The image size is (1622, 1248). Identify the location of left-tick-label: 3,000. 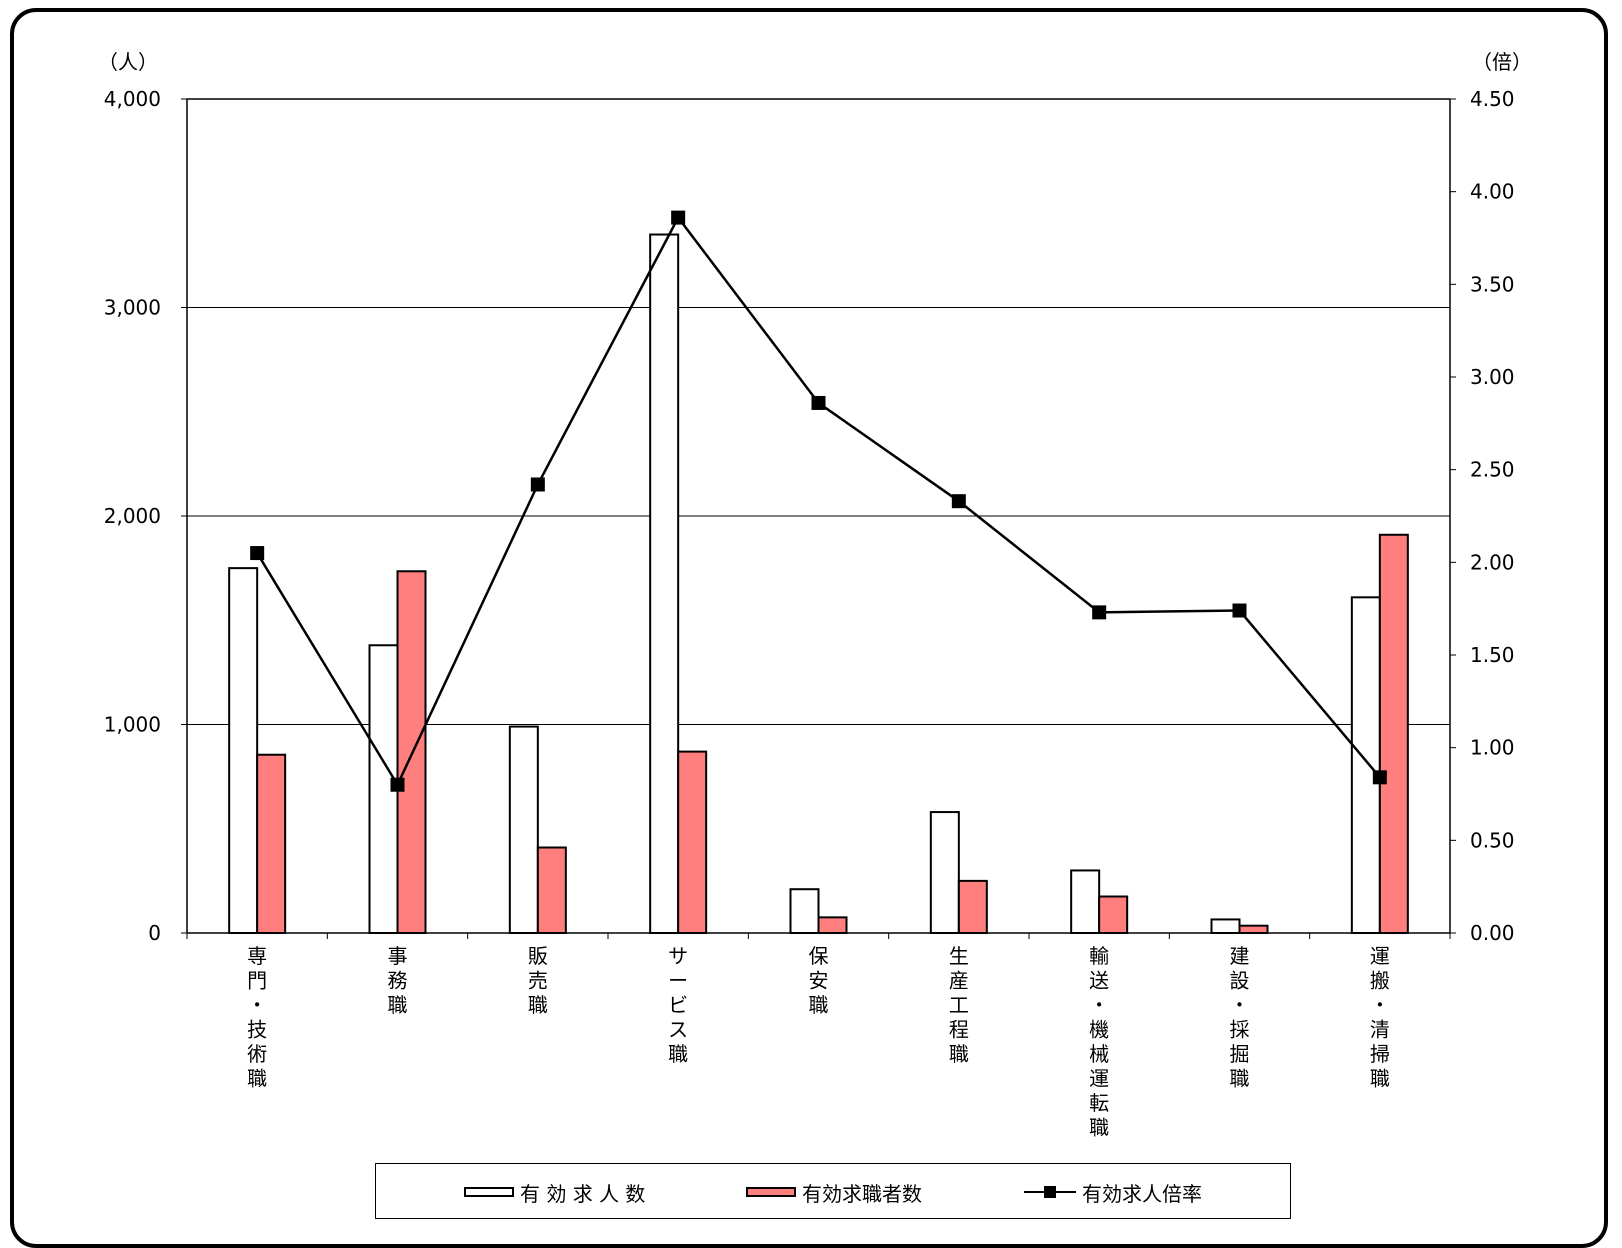
(132, 308).